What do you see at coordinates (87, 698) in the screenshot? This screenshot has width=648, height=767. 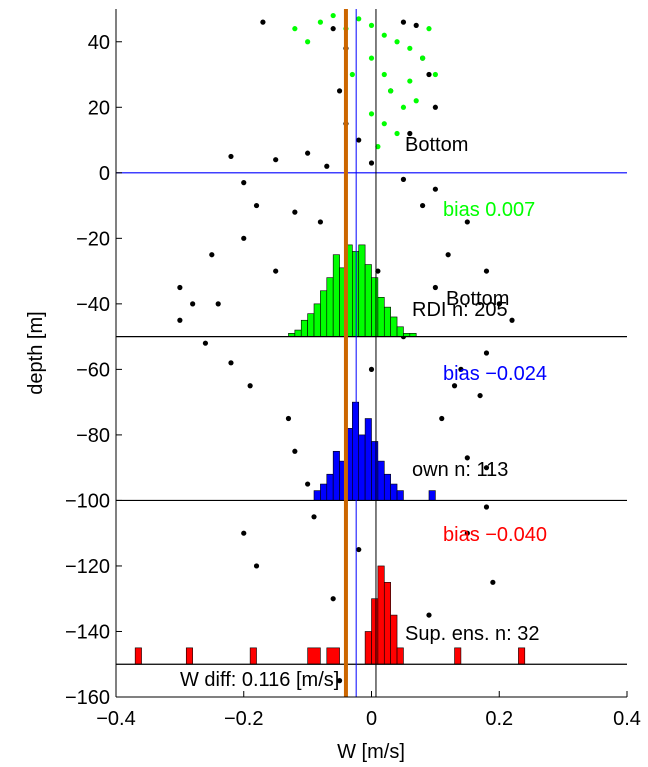 I see `y-tick-label: −160` at bounding box center [87, 698].